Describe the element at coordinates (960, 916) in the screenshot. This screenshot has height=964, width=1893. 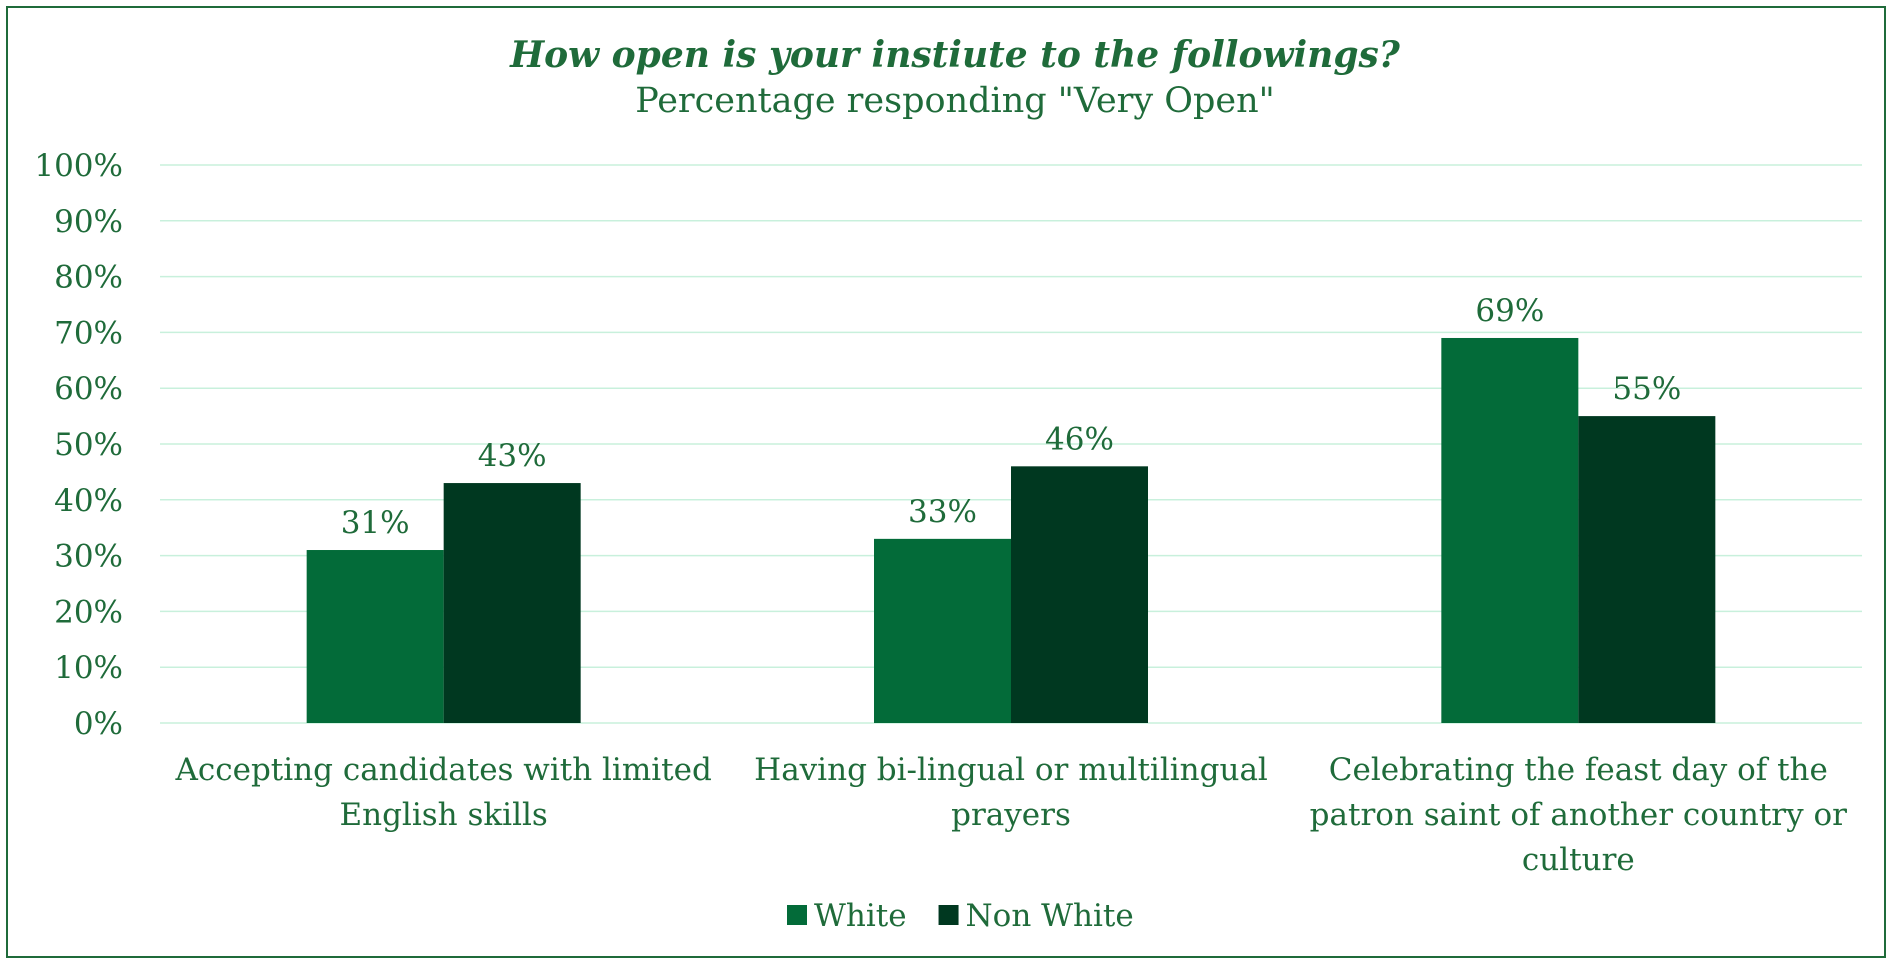
I see `legend: White Non White` at that location.